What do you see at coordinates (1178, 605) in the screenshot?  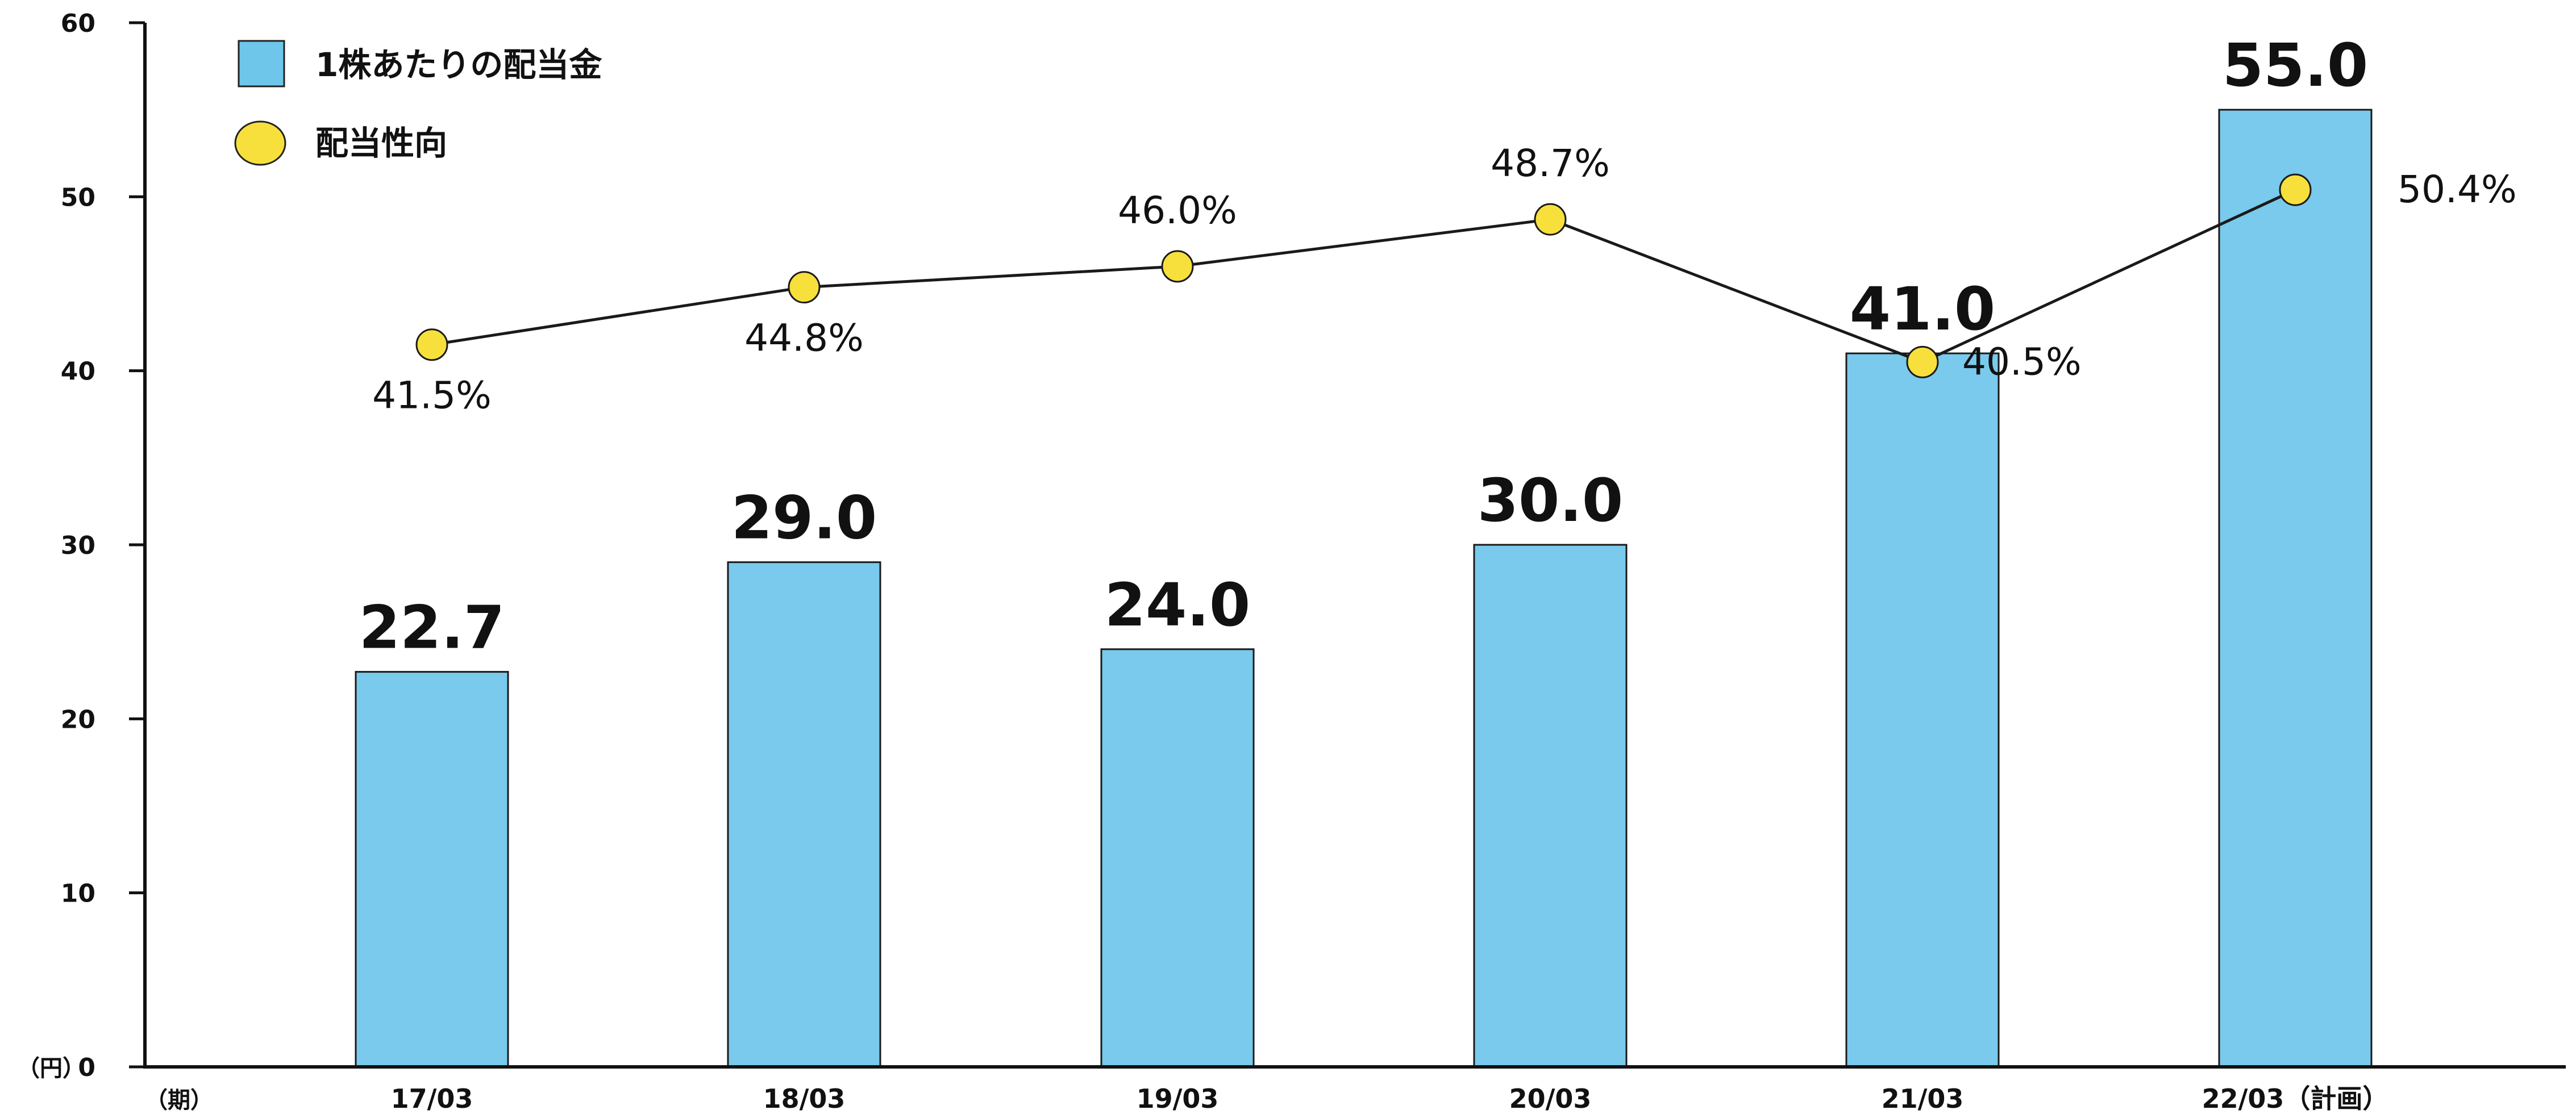 I see `bar-value-label-19/03: 24.0` at bounding box center [1178, 605].